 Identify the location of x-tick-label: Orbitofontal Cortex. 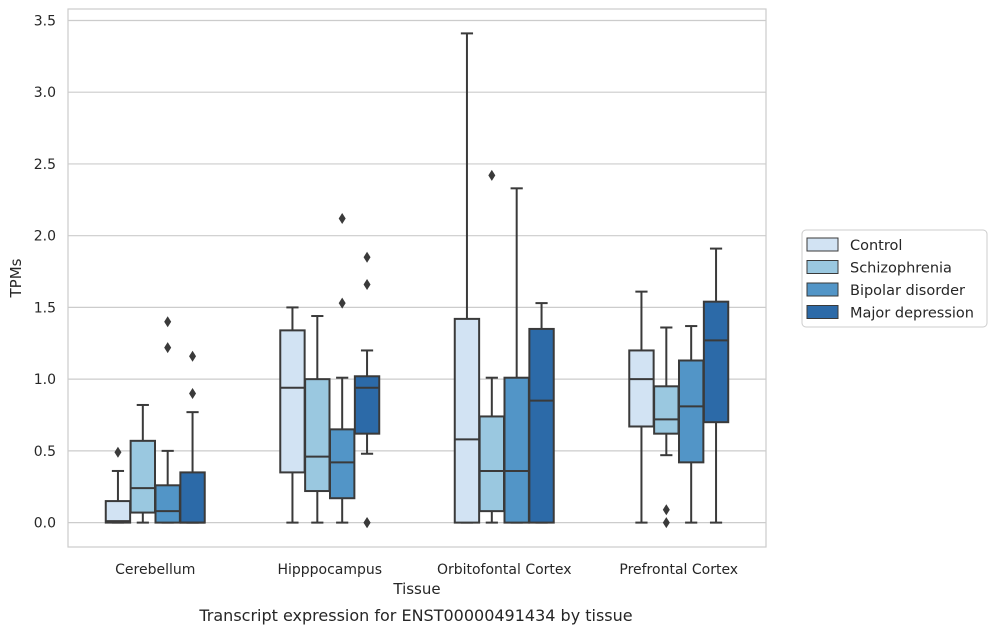
(504, 570).